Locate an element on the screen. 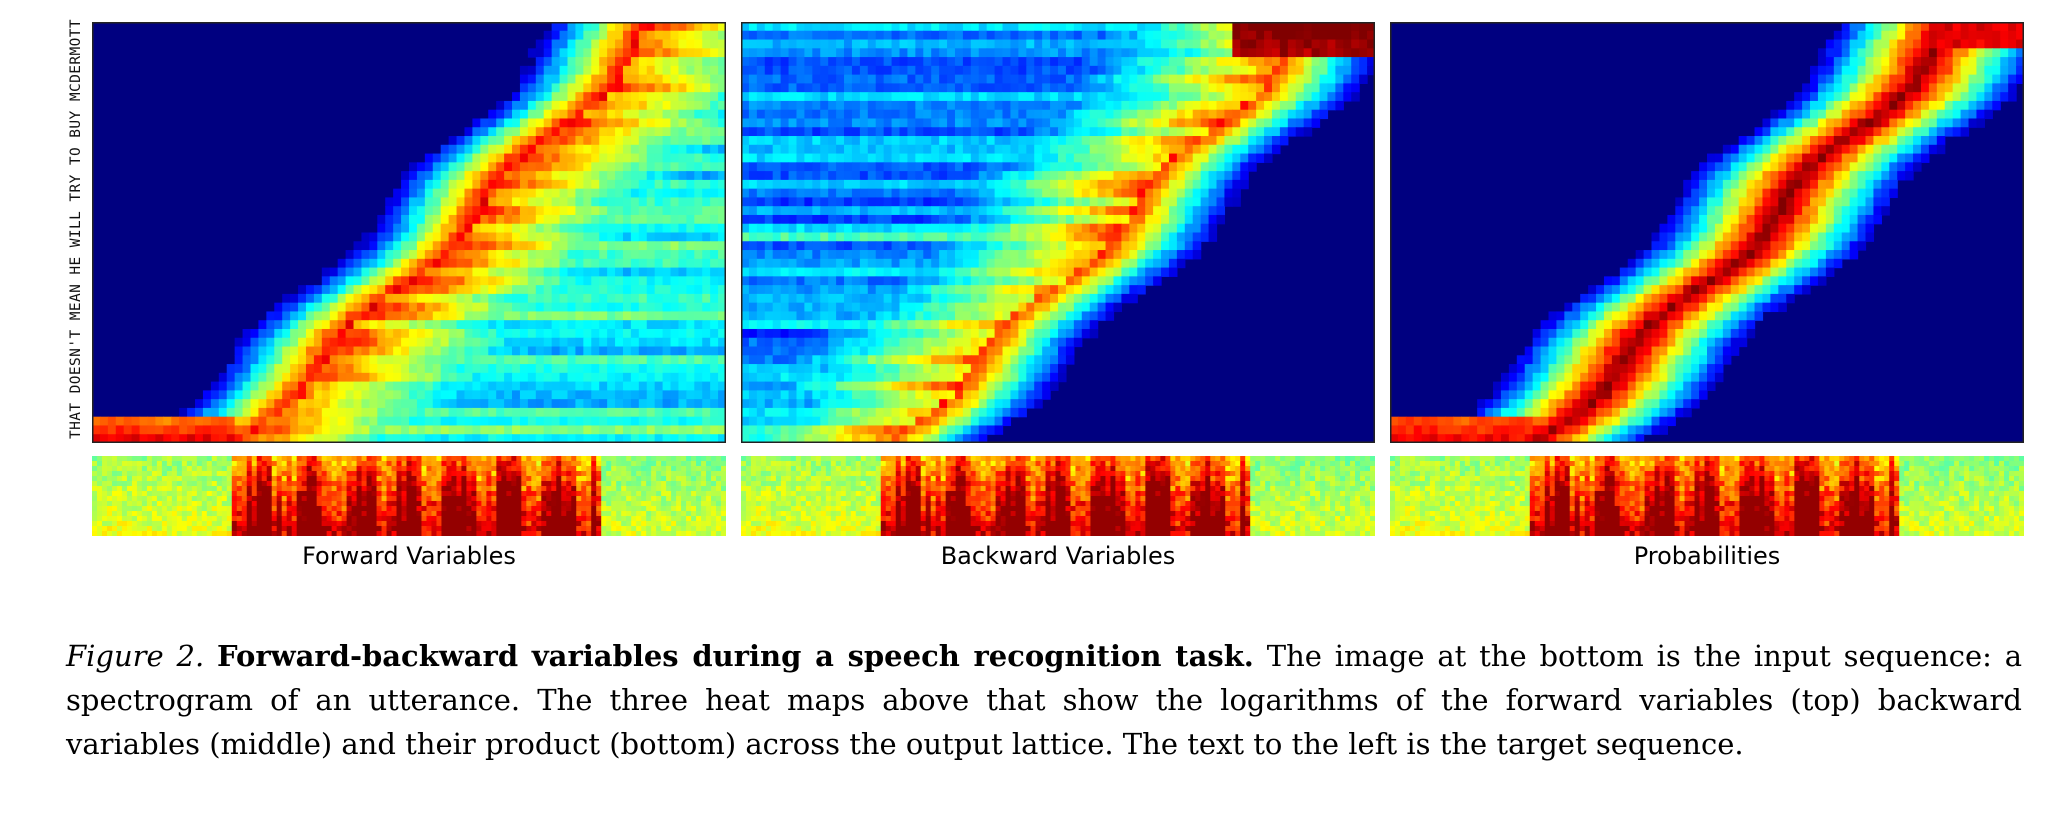 Image resolution: width=2054 pixels, height=825 pixels. backward-spectrogram is located at coordinates (1058, 496).